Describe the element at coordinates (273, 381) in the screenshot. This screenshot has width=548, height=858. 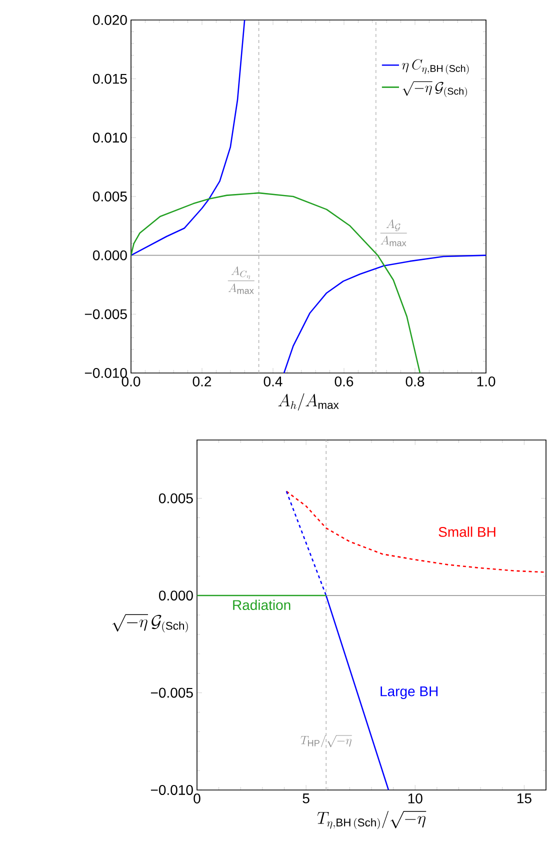
I see `x-tick-label: 0.4` at that location.